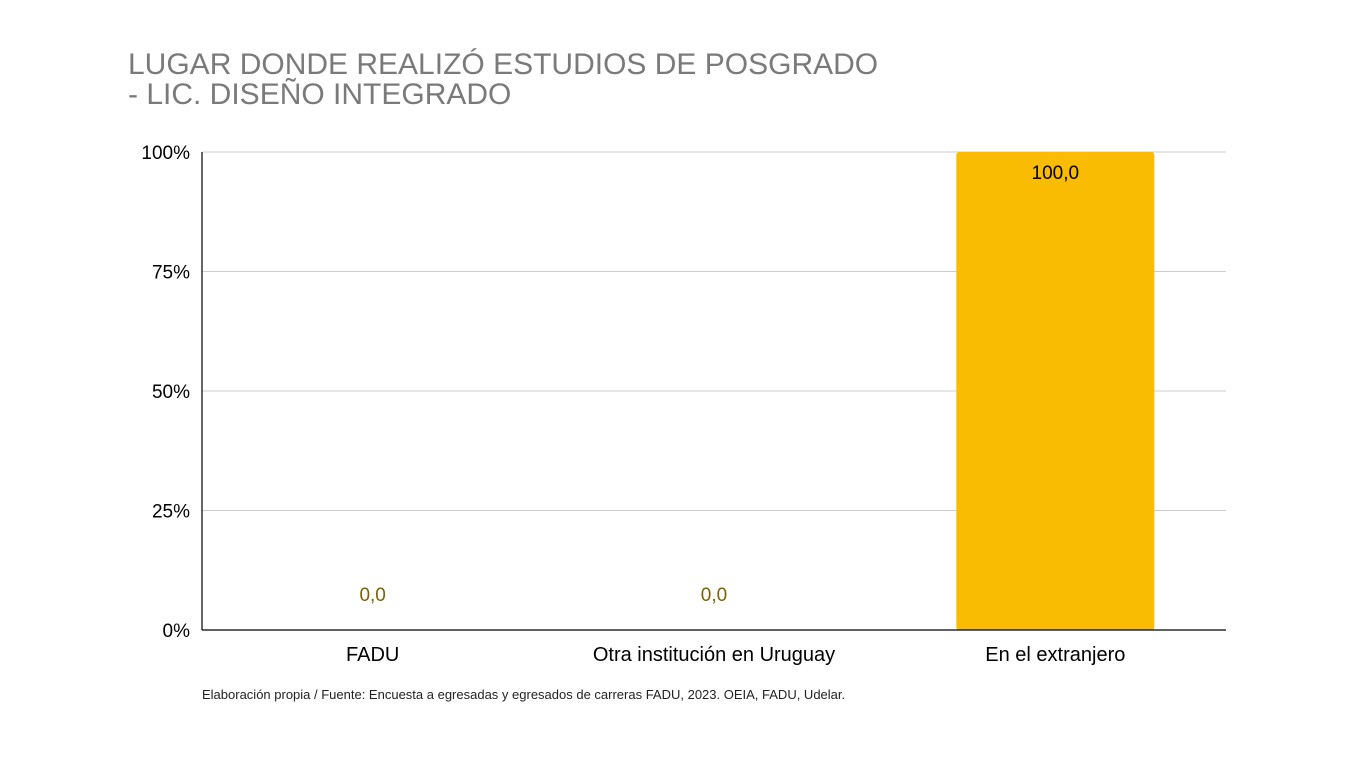 The width and height of the screenshot is (1357, 759). I want to click on y-tick-label: 0%, so click(177, 631).